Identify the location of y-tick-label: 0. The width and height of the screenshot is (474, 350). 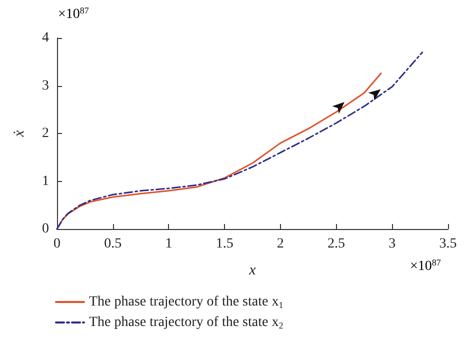
(45, 229).